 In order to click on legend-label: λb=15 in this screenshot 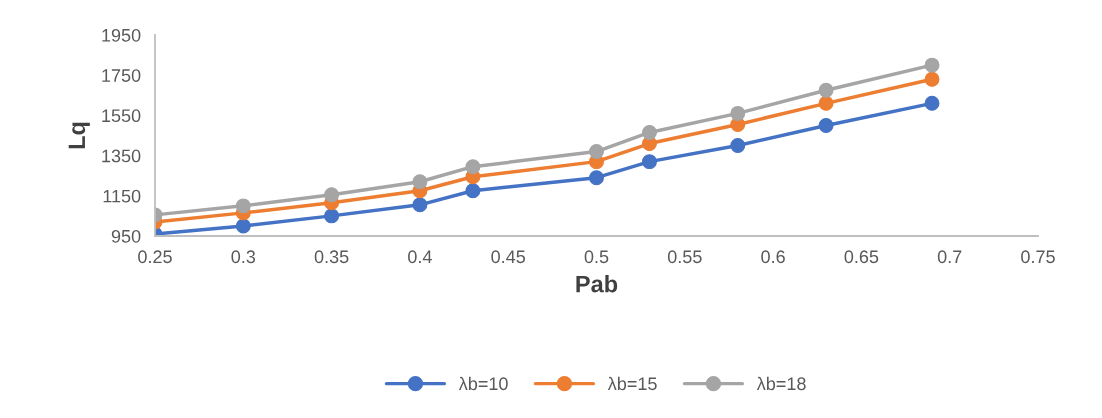, I will do `click(632, 383)`.